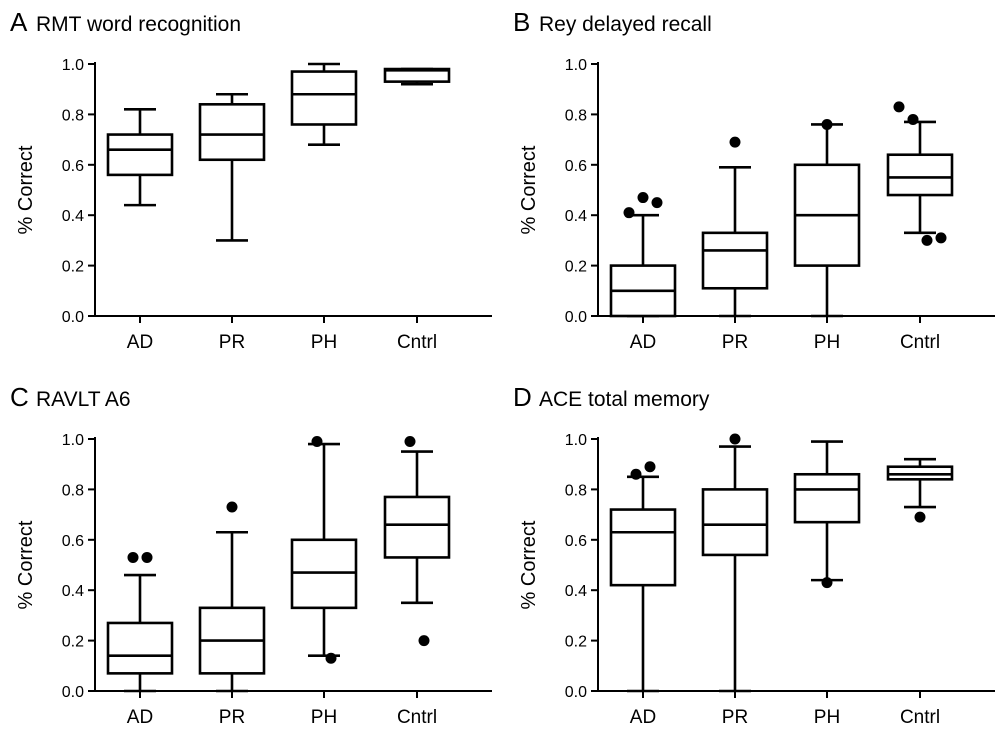 Image resolution: width=1006 pixels, height=750 pixels. I want to click on panel-letter: C, so click(19, 397).